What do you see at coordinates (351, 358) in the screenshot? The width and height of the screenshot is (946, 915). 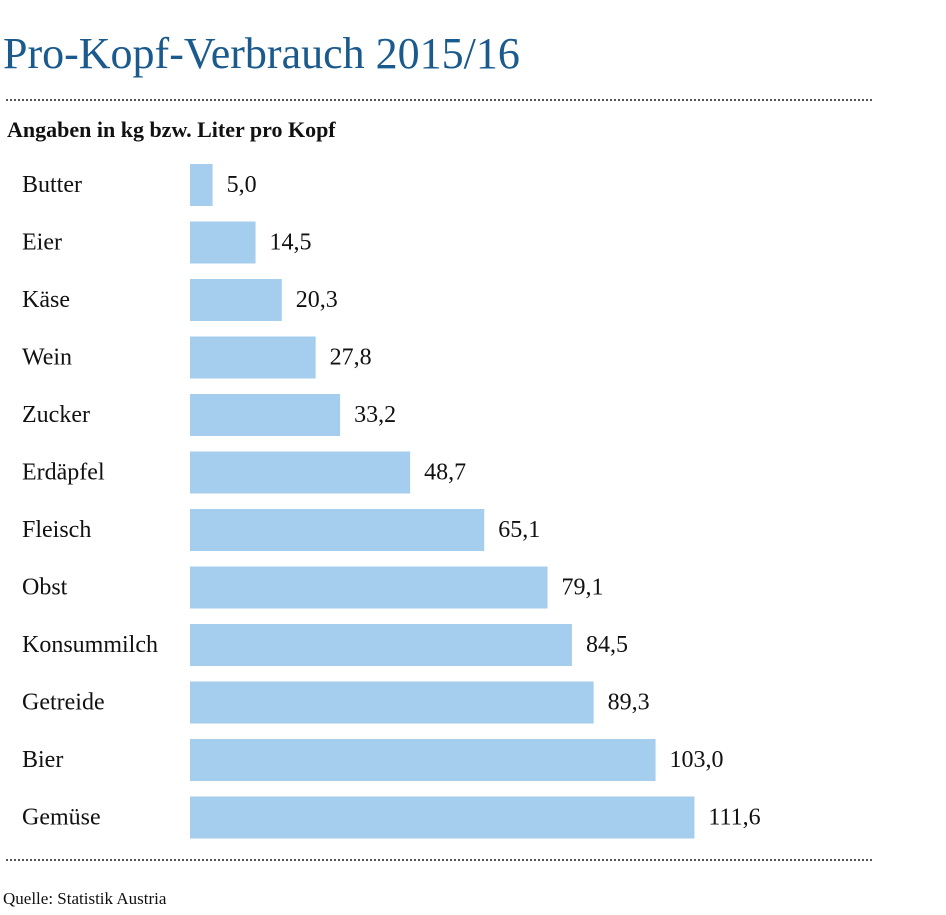 I see `value-label: 27,8` at bounding box center [351, 358].